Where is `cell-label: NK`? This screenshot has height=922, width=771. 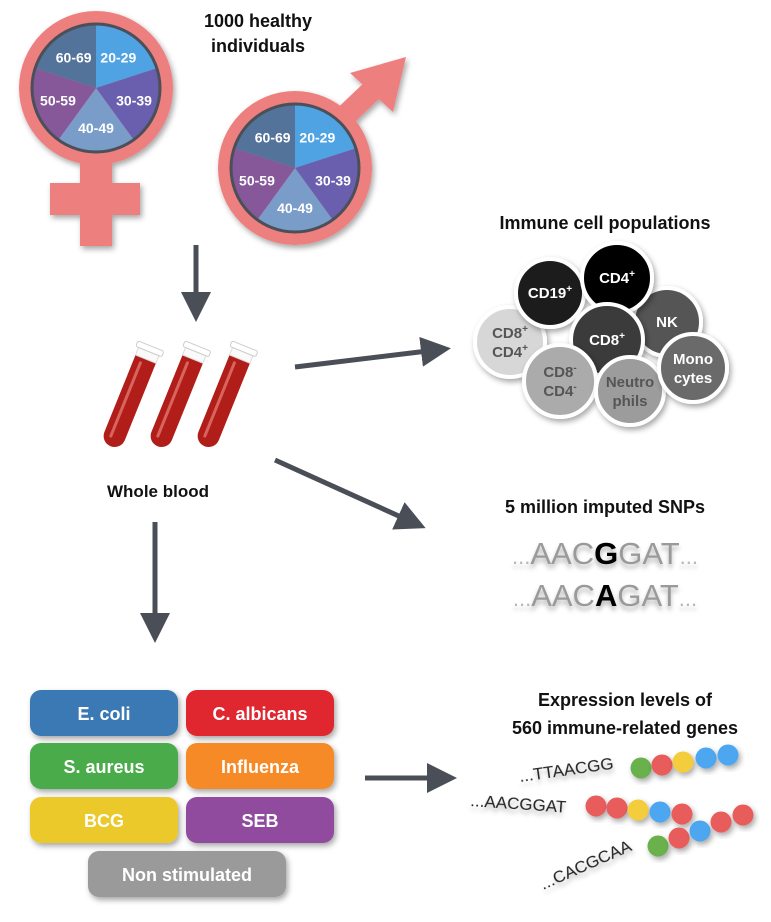 cell-label: NK is located at coordinates (667, 322).